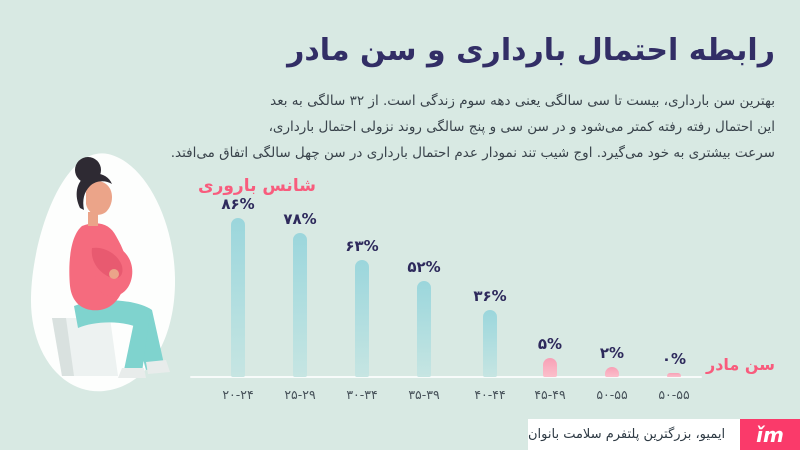 This screenshot has height=450, width=800. Describe the element at coordinates (238, 394) in the screenshot. I see `bar-category-label: ۲۰-۲۴` at that location.